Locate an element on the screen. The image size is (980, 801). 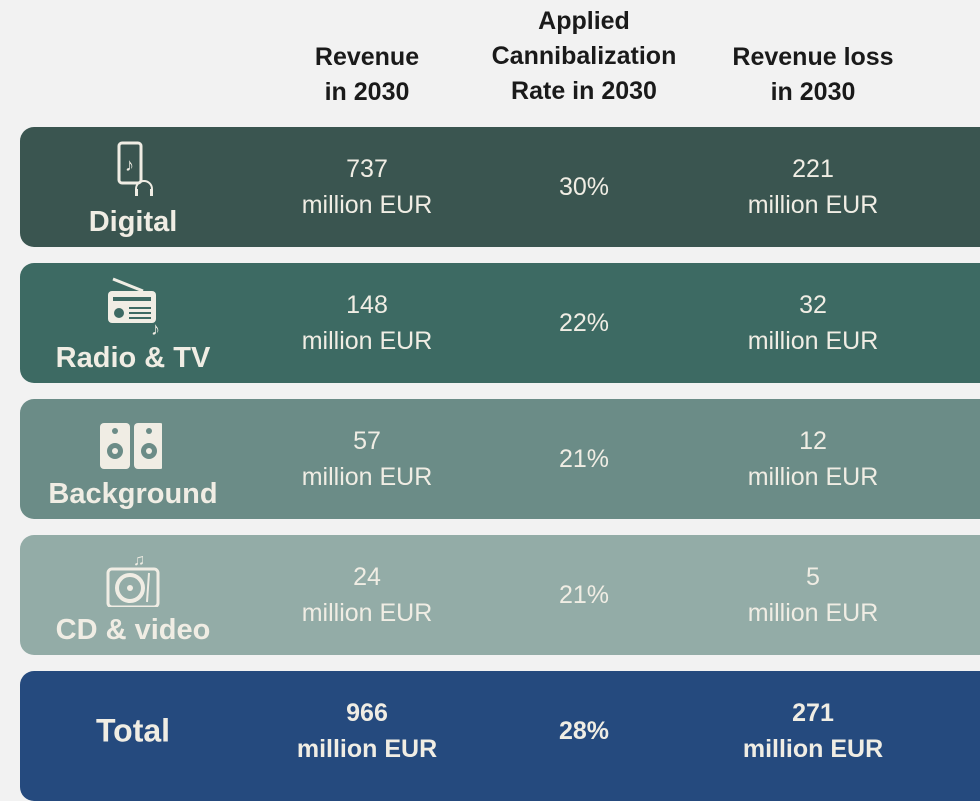
loss-cell: 32 million EUR is located at coordinates (813, 323).